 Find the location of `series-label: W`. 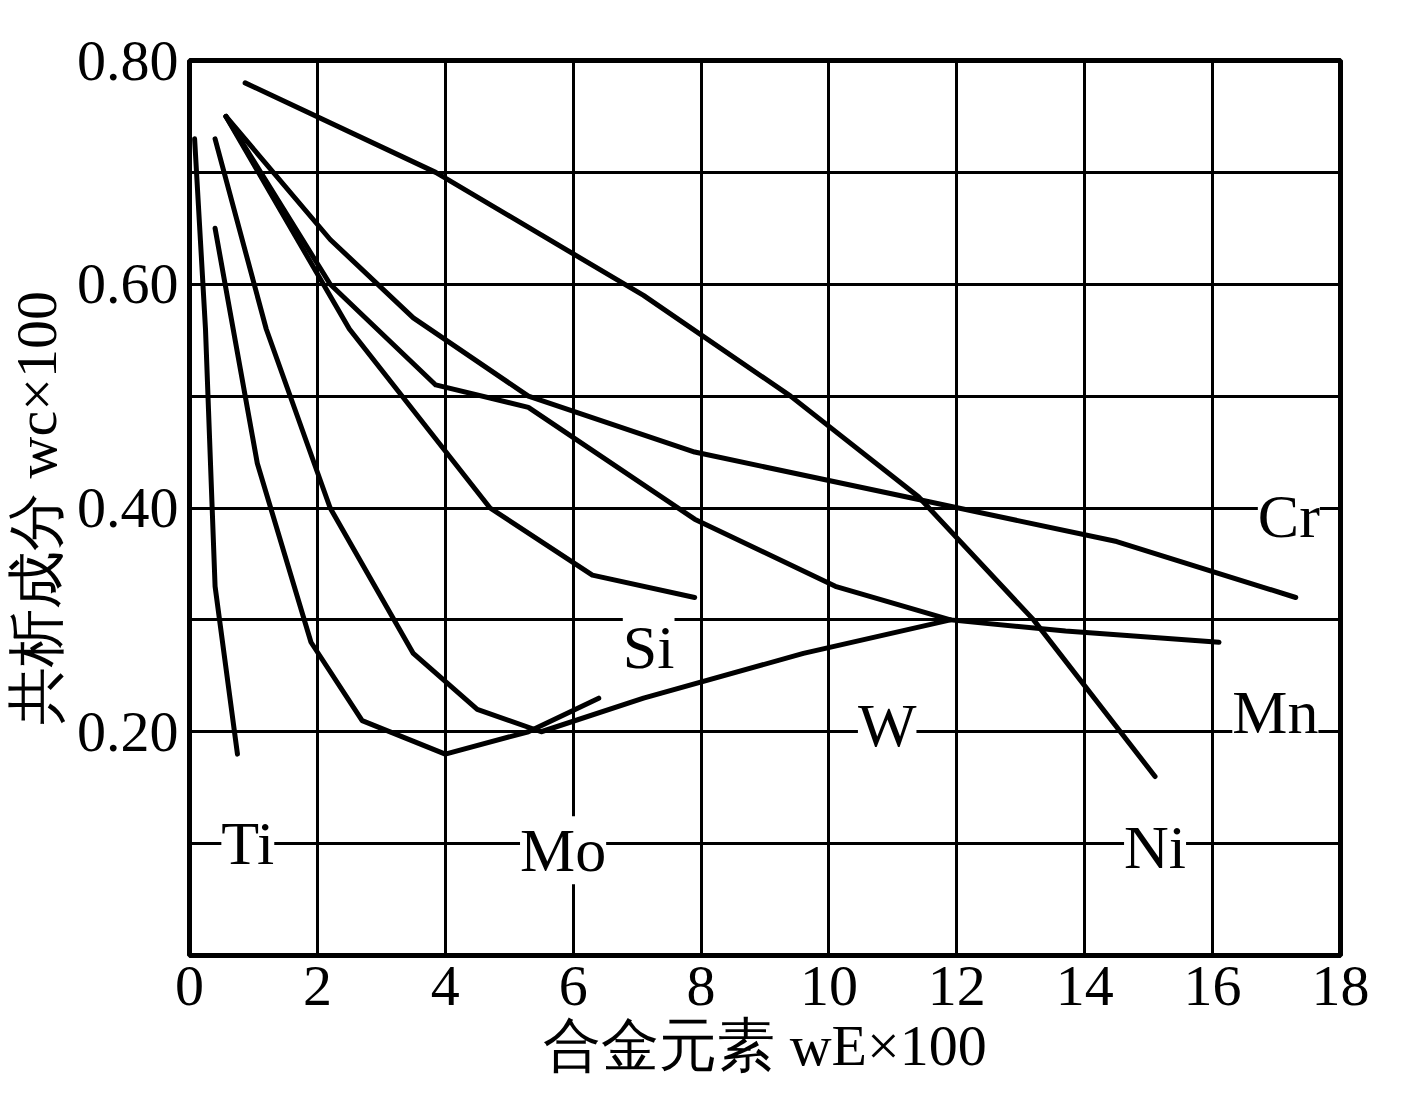

series-label: W is located at coordinates (887, 725).